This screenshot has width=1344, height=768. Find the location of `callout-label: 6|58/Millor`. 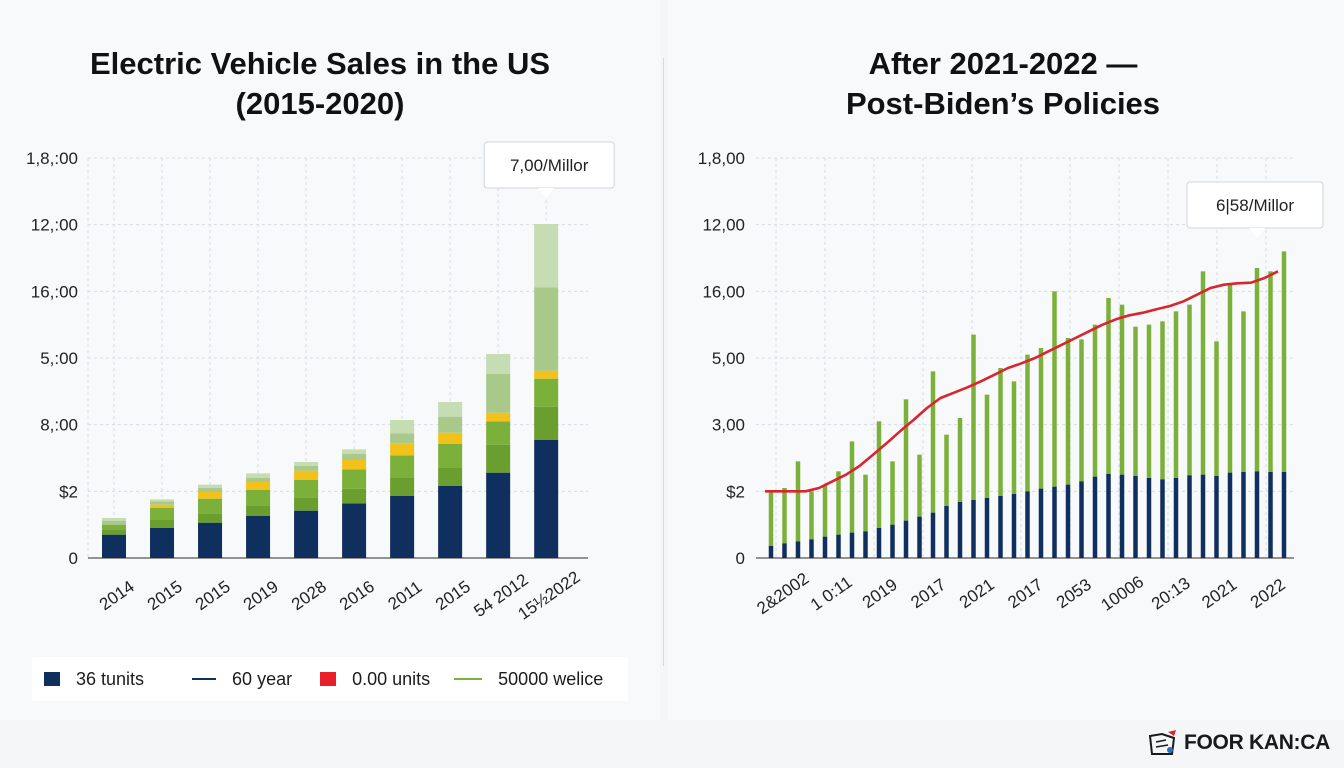

callout-label: 6|58/Millor is located at coordinates (1255, 205).